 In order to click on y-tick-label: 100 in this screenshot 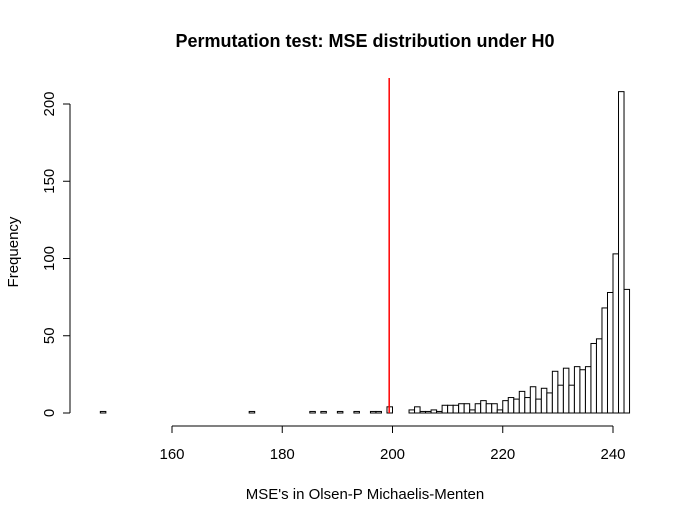, I will do `click(49, 258)`.